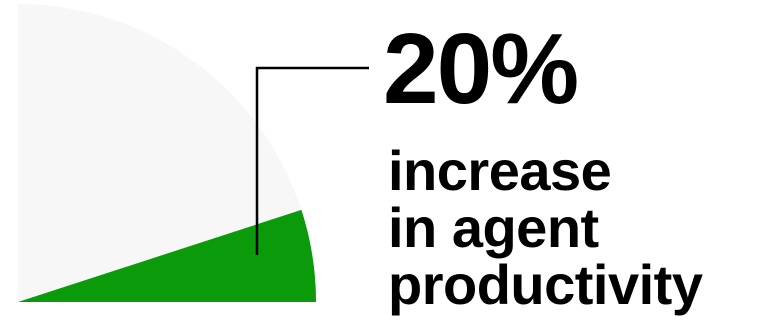  I want to click on caption-line-1: increase, so click(500, 170).